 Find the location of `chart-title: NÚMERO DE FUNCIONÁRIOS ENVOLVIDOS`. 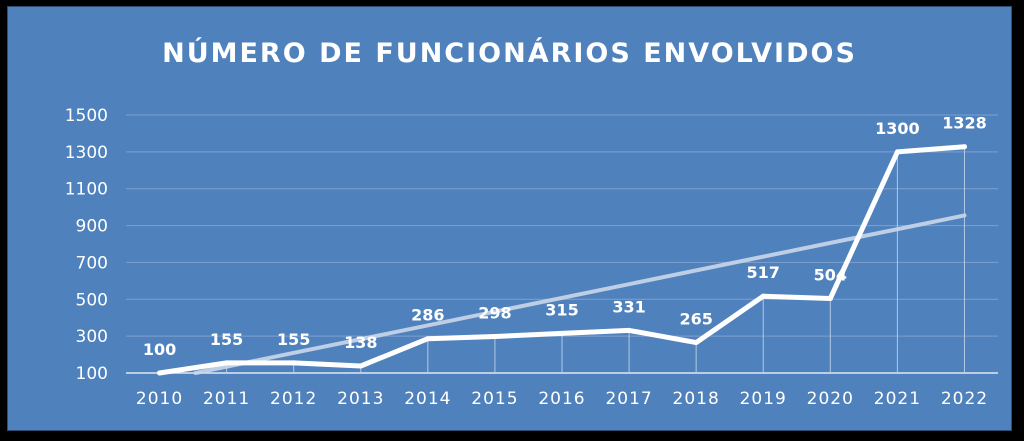

chart-title: NÚMERO DE FUNCIONÁRIOS ENVOLVIDOS is located at coordinates (509, 53).